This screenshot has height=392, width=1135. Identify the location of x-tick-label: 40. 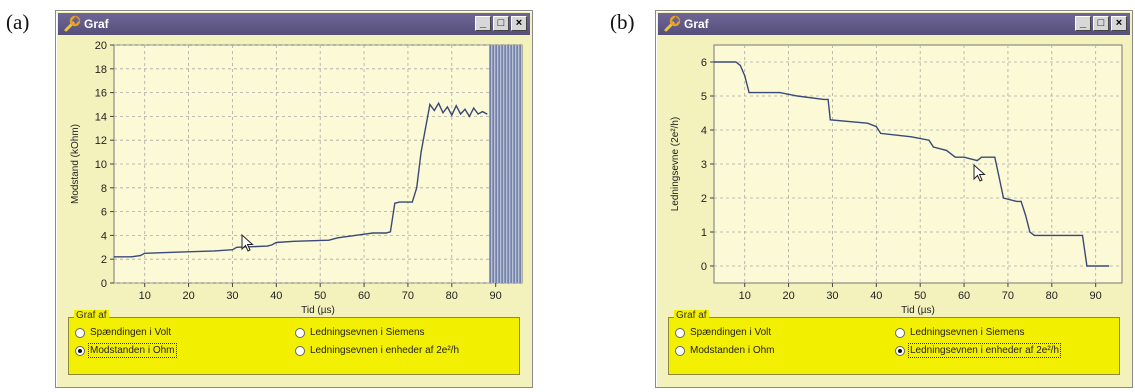
(276, 296).